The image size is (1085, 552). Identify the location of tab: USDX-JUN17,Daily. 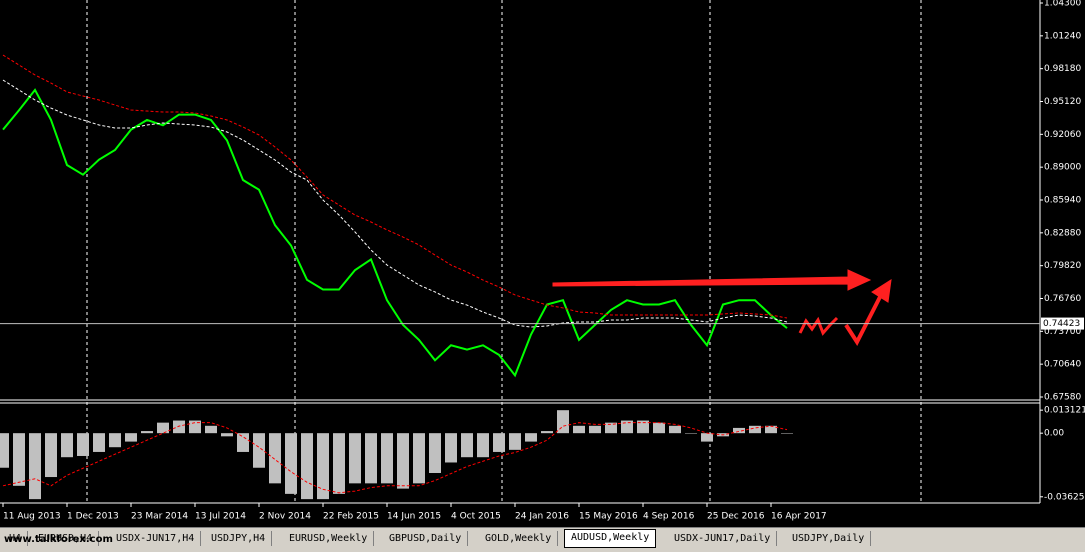
(723, 538).